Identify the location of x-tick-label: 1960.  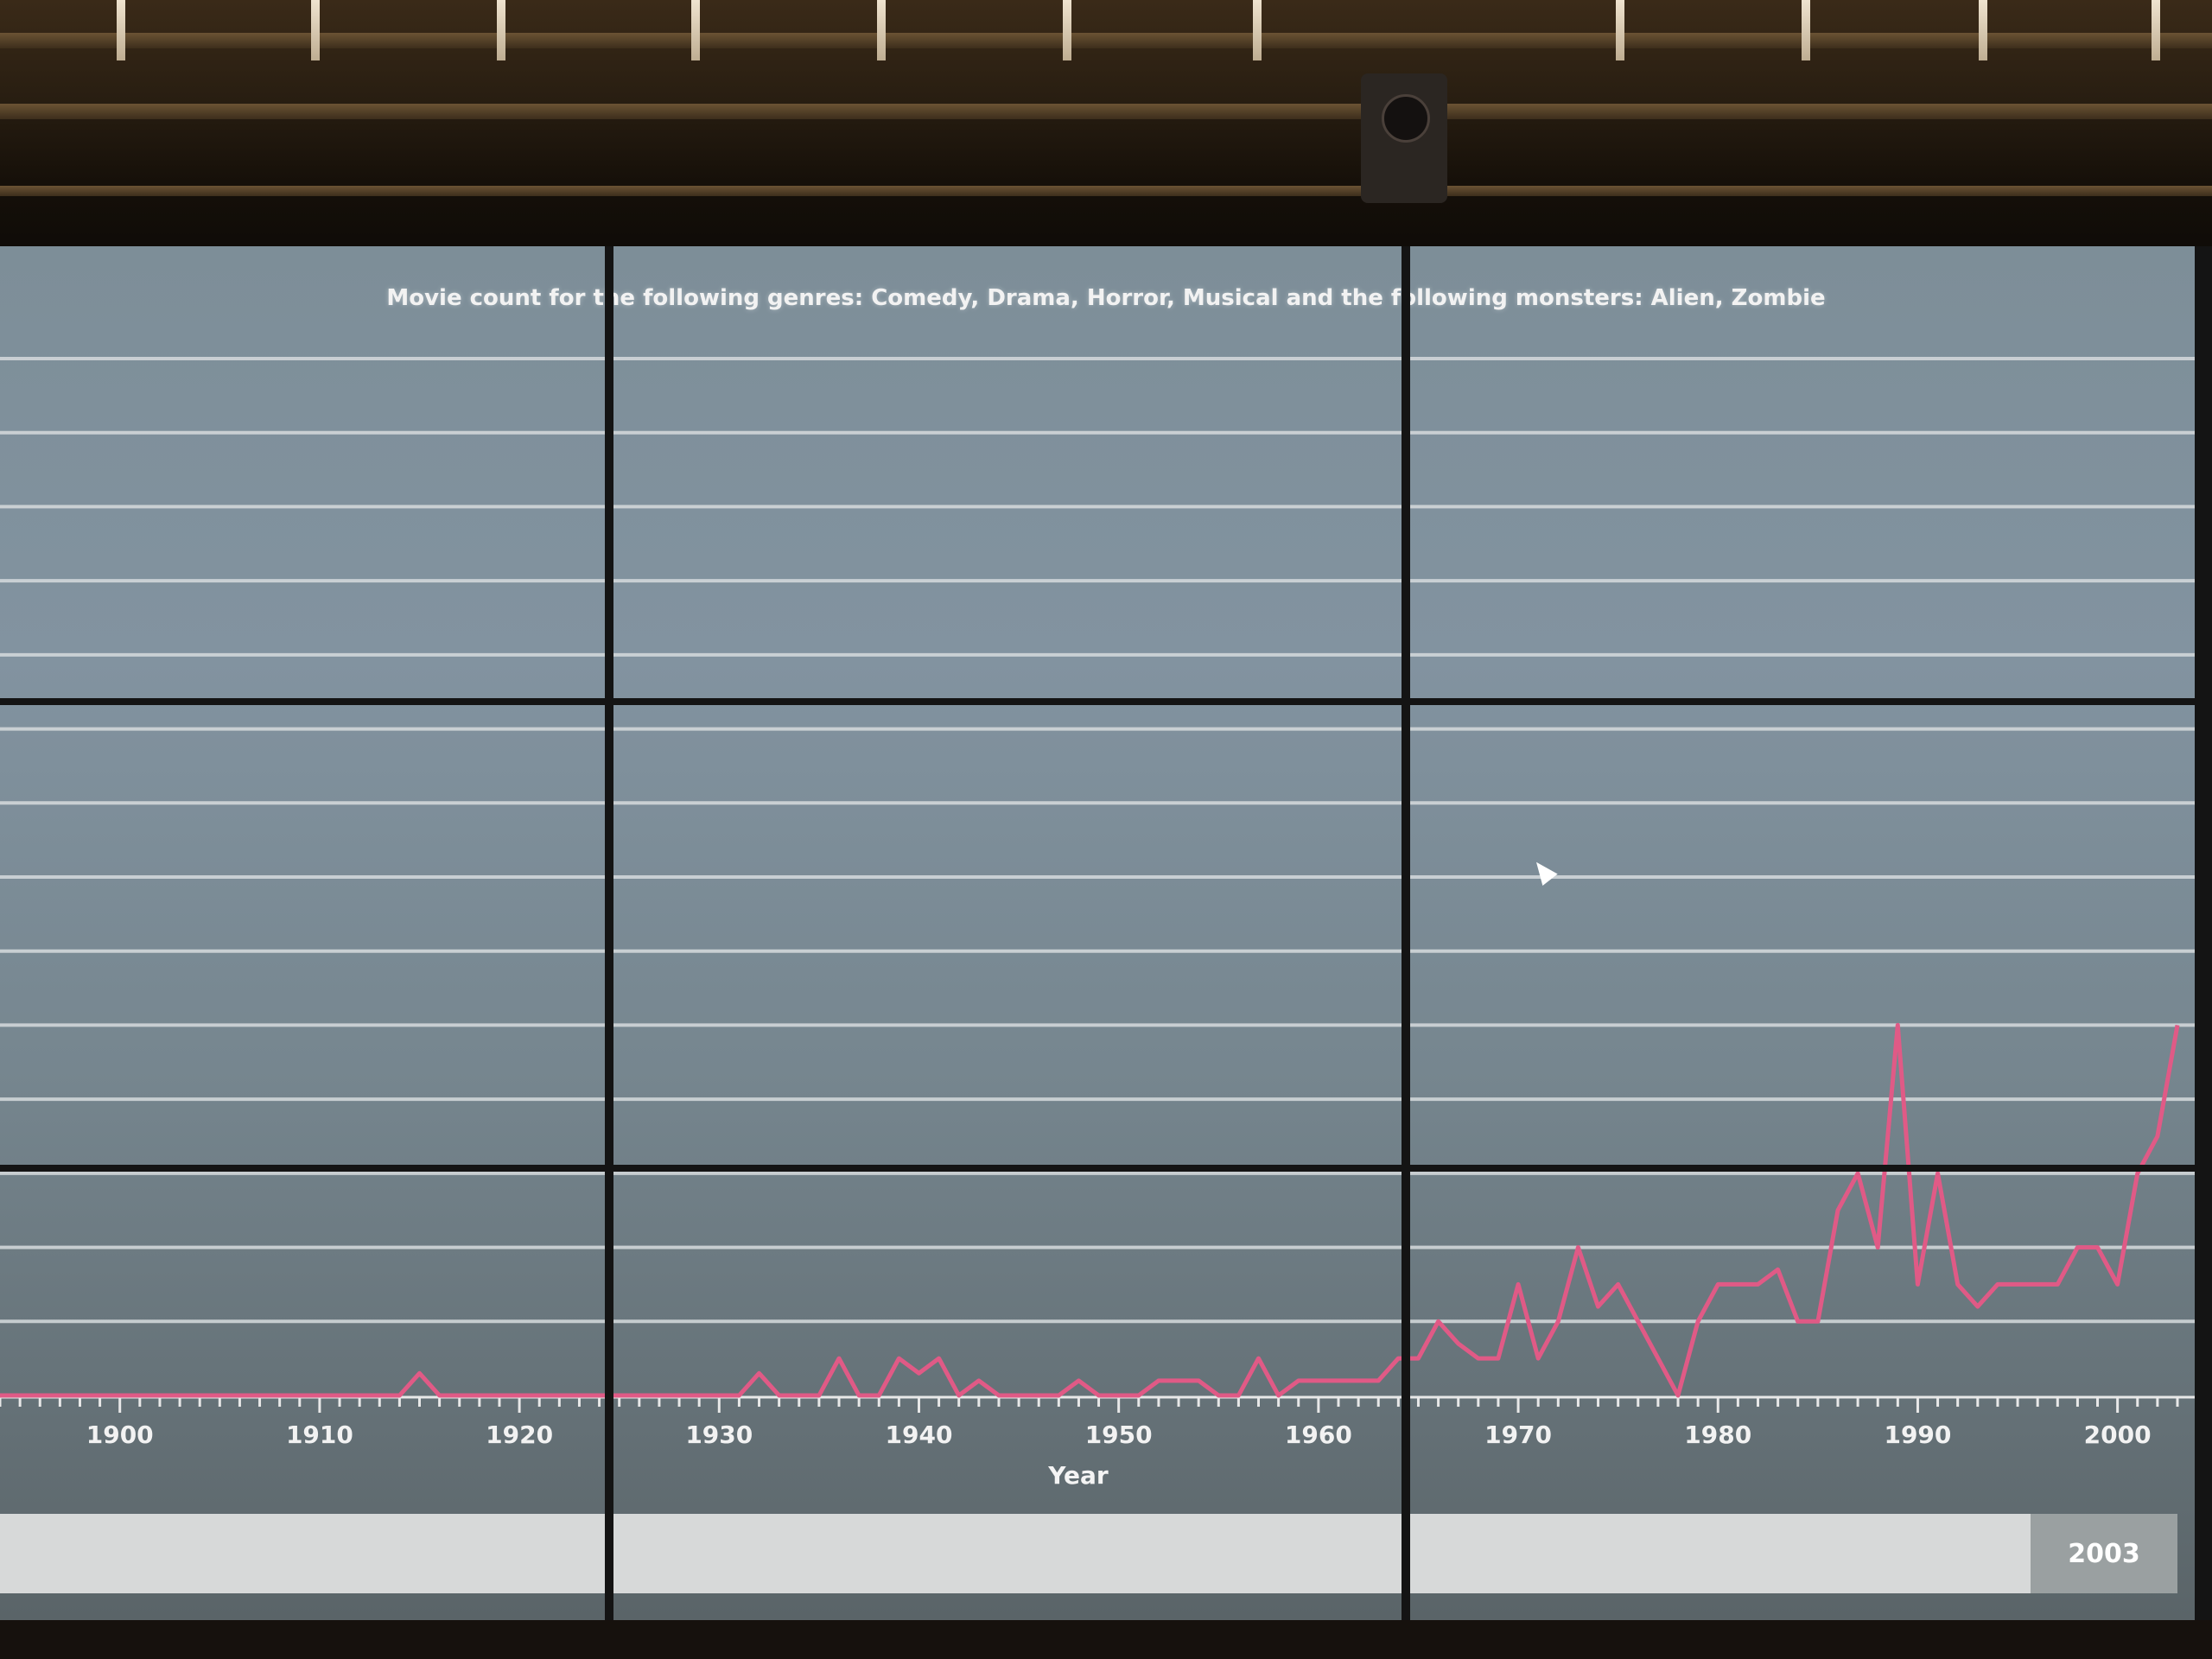
(1318, 1435).